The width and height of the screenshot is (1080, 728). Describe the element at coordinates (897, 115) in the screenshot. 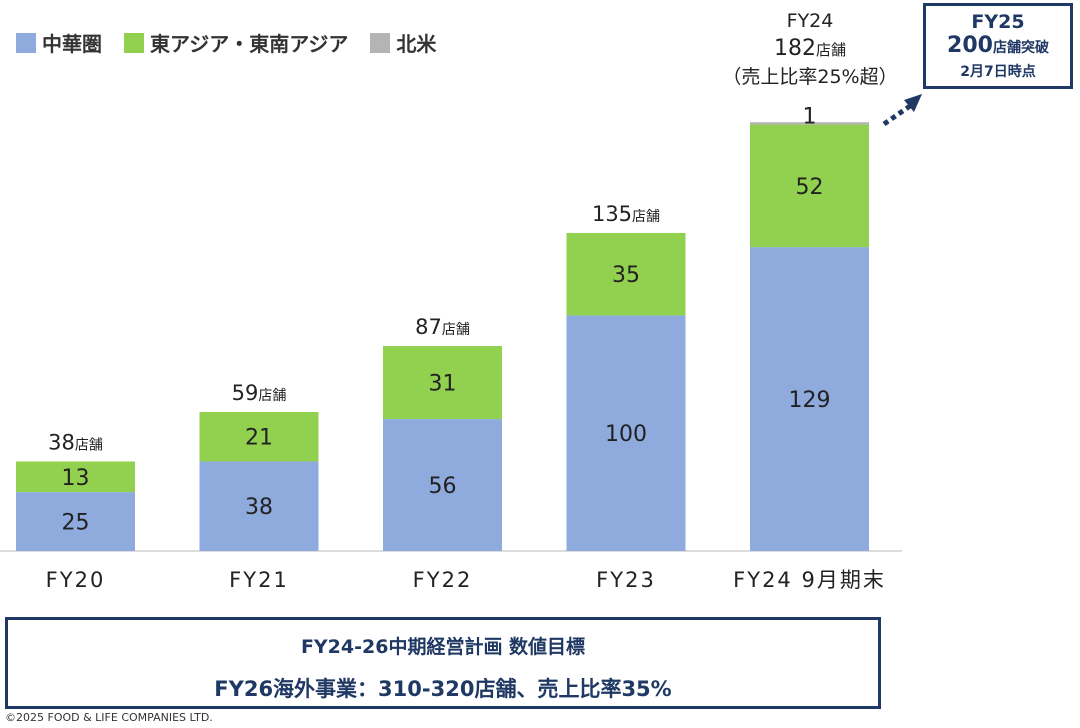

I see `arrow-dotted-line` at that location.